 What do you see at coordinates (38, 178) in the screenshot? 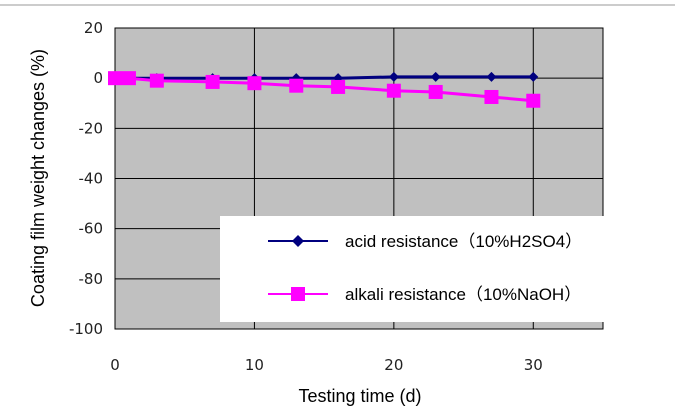
I see `y-axis-label: Coating film weight changes (%)` at bounding box center [38, 178].